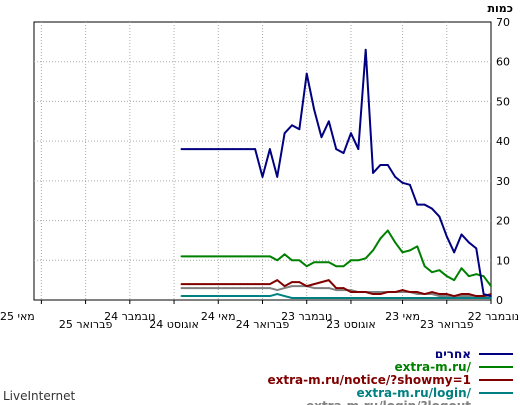 This screenshot has width=520, height=405. Describe the element at coordinates (388, 402) in the screenshot. I see `legend-label: extra-m.ru/login/?logout` at that location.